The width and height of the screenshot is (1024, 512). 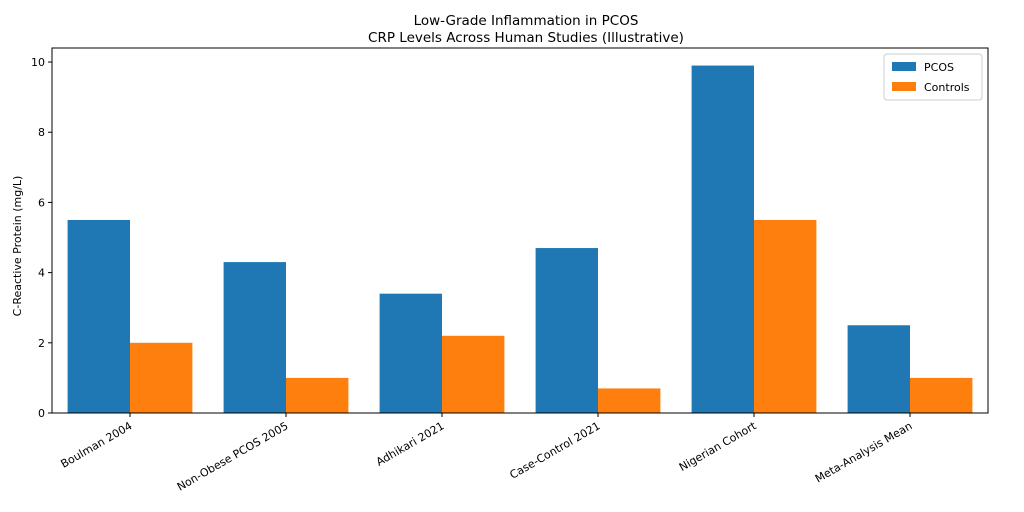 What do you see at coordinates (41, 202) in the screenshot?
I see `y-tick-label: 6` at bounding box center [41, 202].